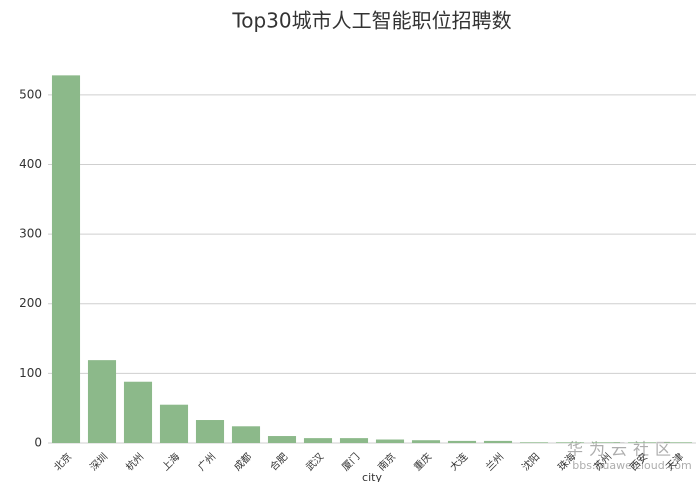 This screenshot has height=482, width=698. I want to click on x-tick-label: 合肥, so click(278, 461).